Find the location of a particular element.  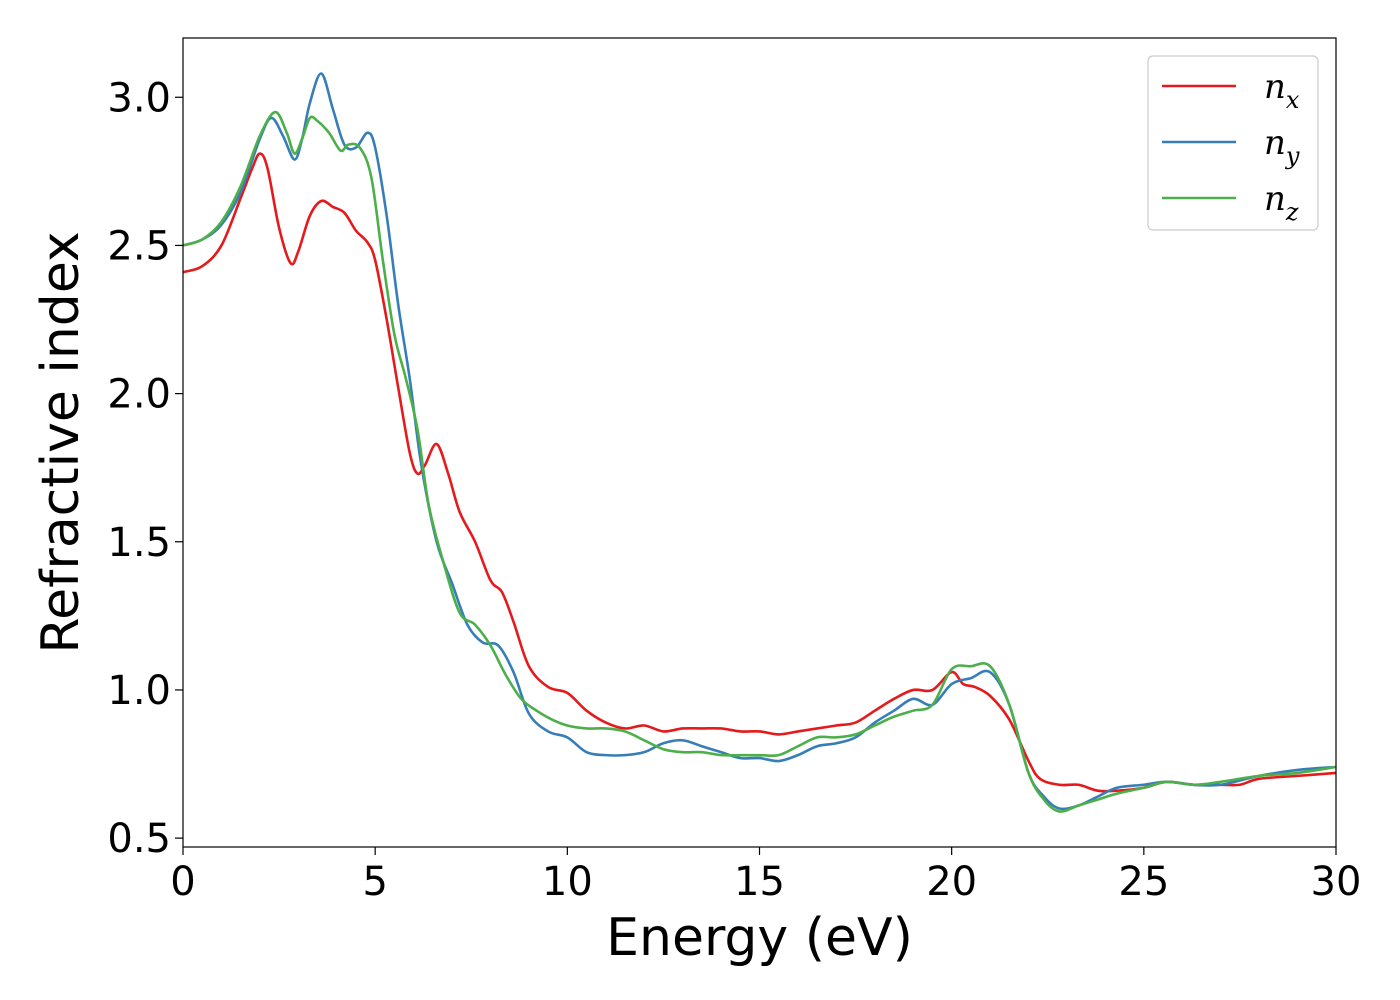

y-axis-ticks: 0.5 1.0 1.5 2.0 2.5 3.0 is located at coordinates (145, 468).